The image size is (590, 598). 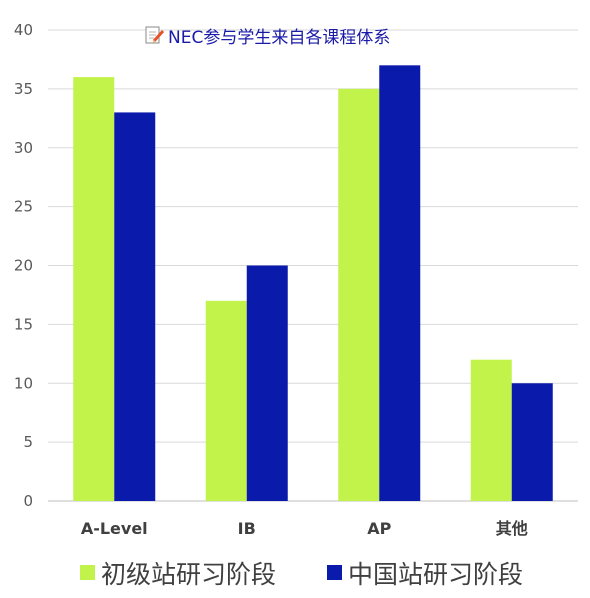 What do you see at coordinates (304, 528) in the screenshot?
I see `x-axis-category-labels: A-Level IB AP 其他` at bounding box center [304, 528].